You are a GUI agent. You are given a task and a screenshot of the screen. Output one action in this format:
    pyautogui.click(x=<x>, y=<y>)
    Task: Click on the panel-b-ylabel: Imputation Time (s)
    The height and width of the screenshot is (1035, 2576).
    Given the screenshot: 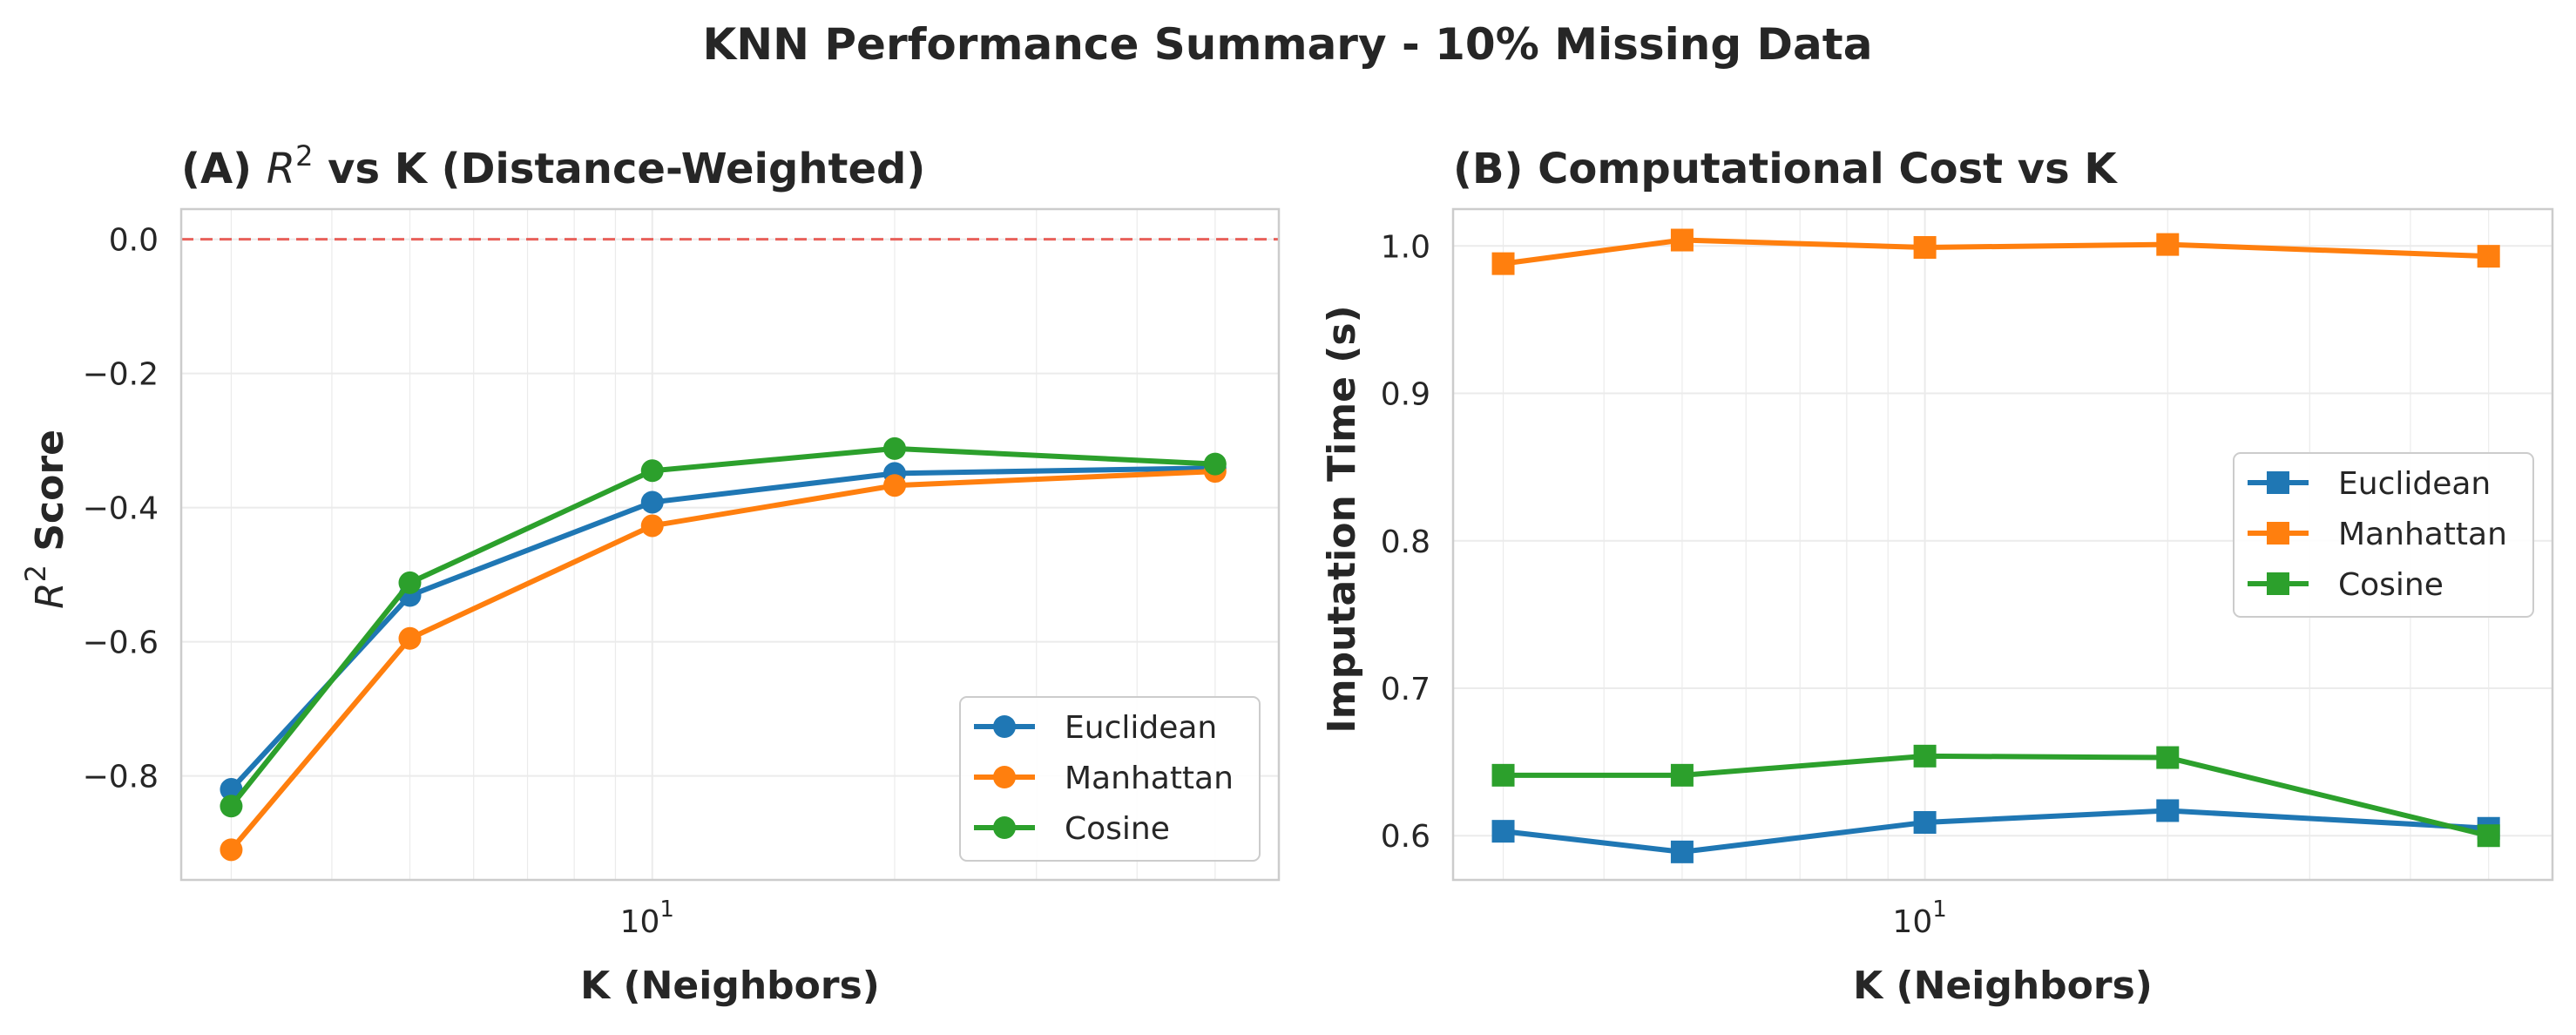 What is the action you would take?
    pyautogui.click(x=1342, y=519)
    